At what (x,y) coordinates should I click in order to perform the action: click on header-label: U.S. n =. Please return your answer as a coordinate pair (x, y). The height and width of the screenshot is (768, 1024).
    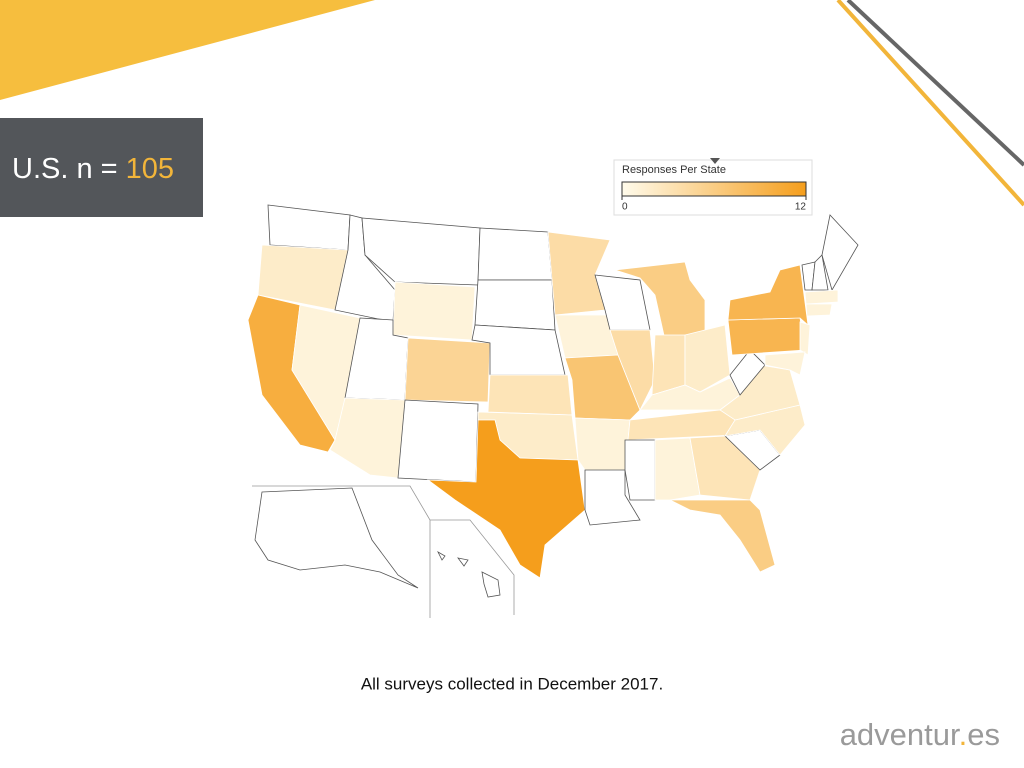
    Looking at the image, I should click on (65, 169).